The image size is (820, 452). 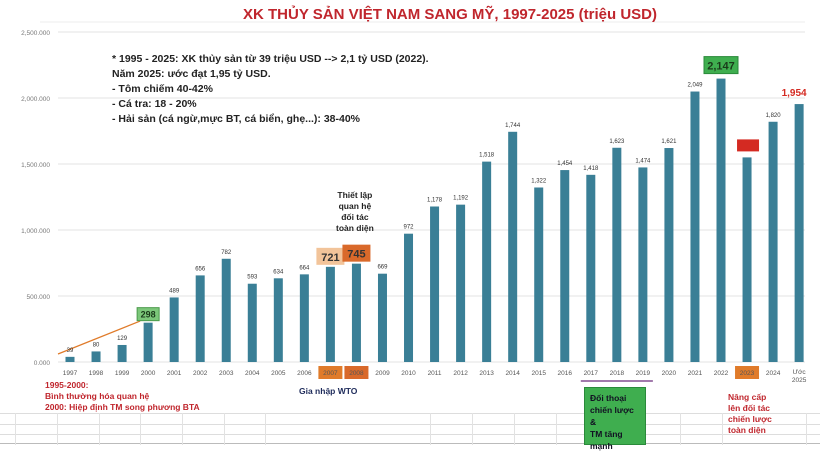 What do you see at coordinates (200, 269) in the screenshot?
I see `data-label: 656` at bounding box center [200, 269].